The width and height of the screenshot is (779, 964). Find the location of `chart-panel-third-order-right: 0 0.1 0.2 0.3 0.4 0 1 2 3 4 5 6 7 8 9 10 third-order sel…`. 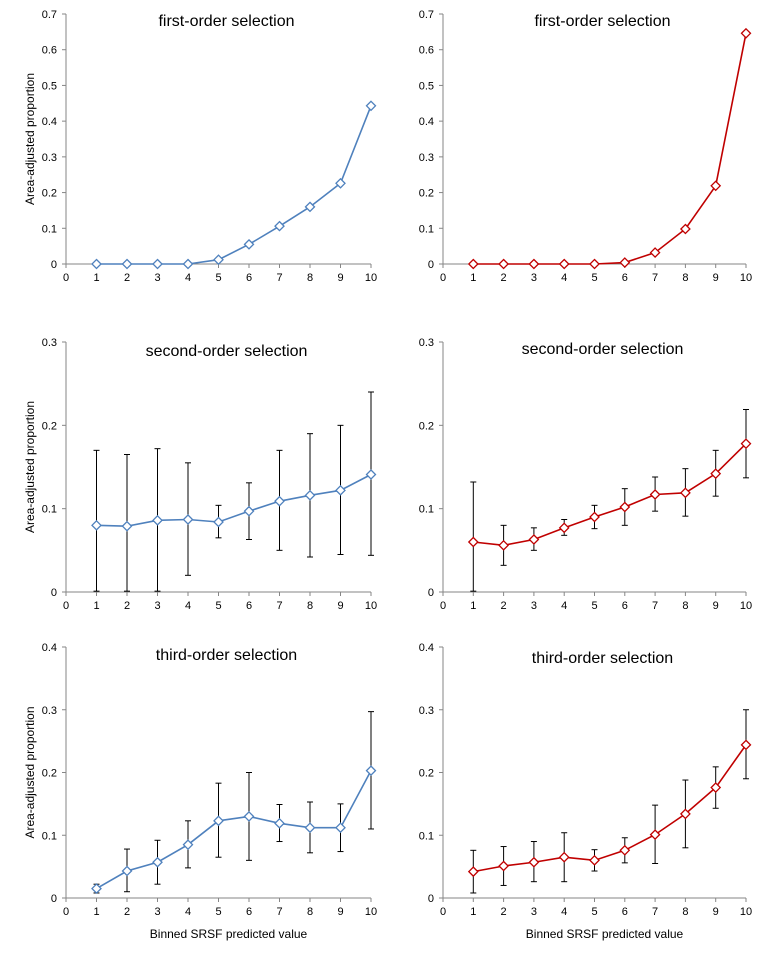

chart-panel-third-order-right: 0 0.1 0.2 0.3 0.4 0 1 2 3 4 5 6 7 8 9 10 third-order sel… is located at coordinates (585, 791).